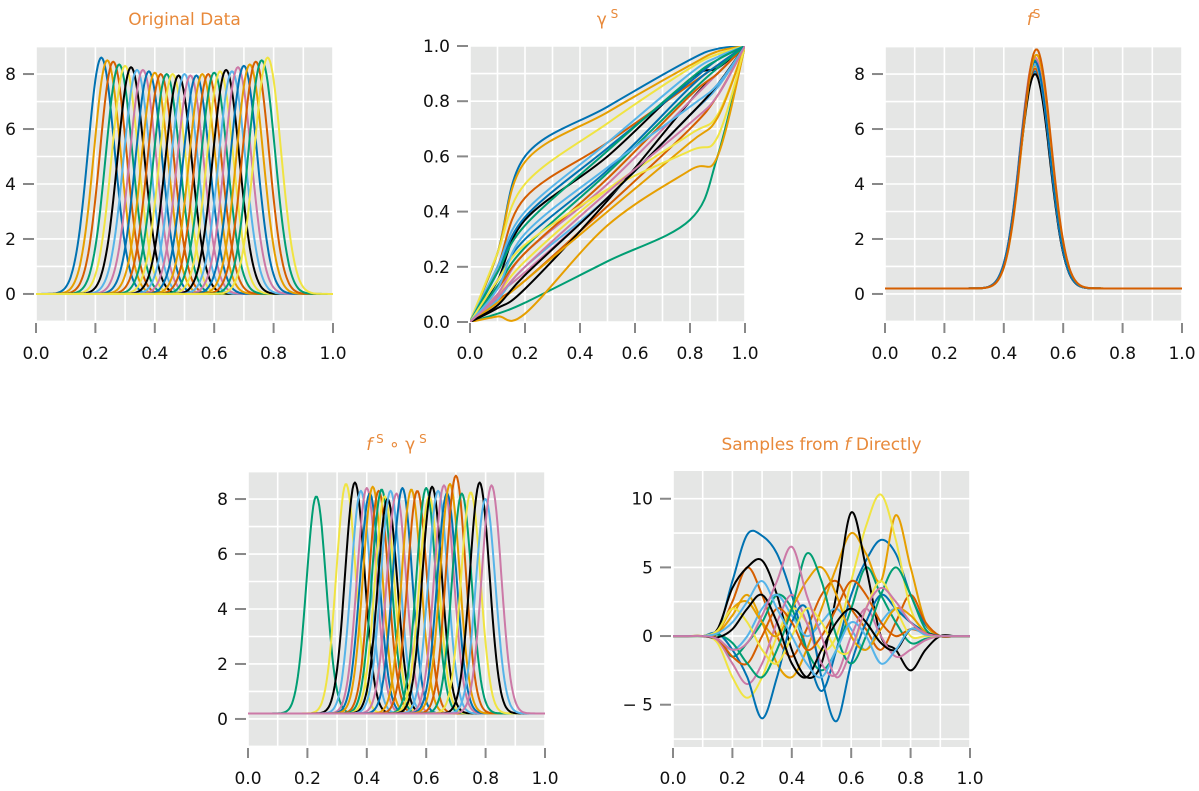  I want to click on y-tick-label: 0.8, so click(436, 102).